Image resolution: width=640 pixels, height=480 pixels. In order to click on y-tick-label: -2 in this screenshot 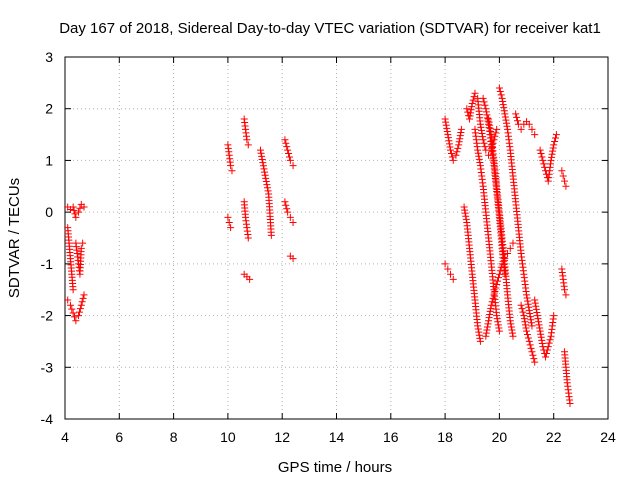, I will do `click(47, 316)`.